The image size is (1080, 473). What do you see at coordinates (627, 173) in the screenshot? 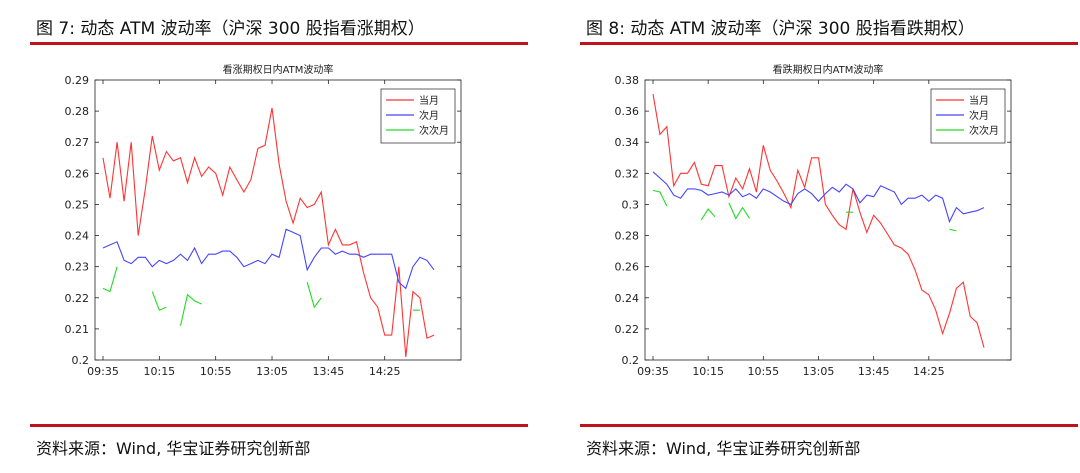
I see `y-tick-label: 0.32` at bounding box center [627, 173].